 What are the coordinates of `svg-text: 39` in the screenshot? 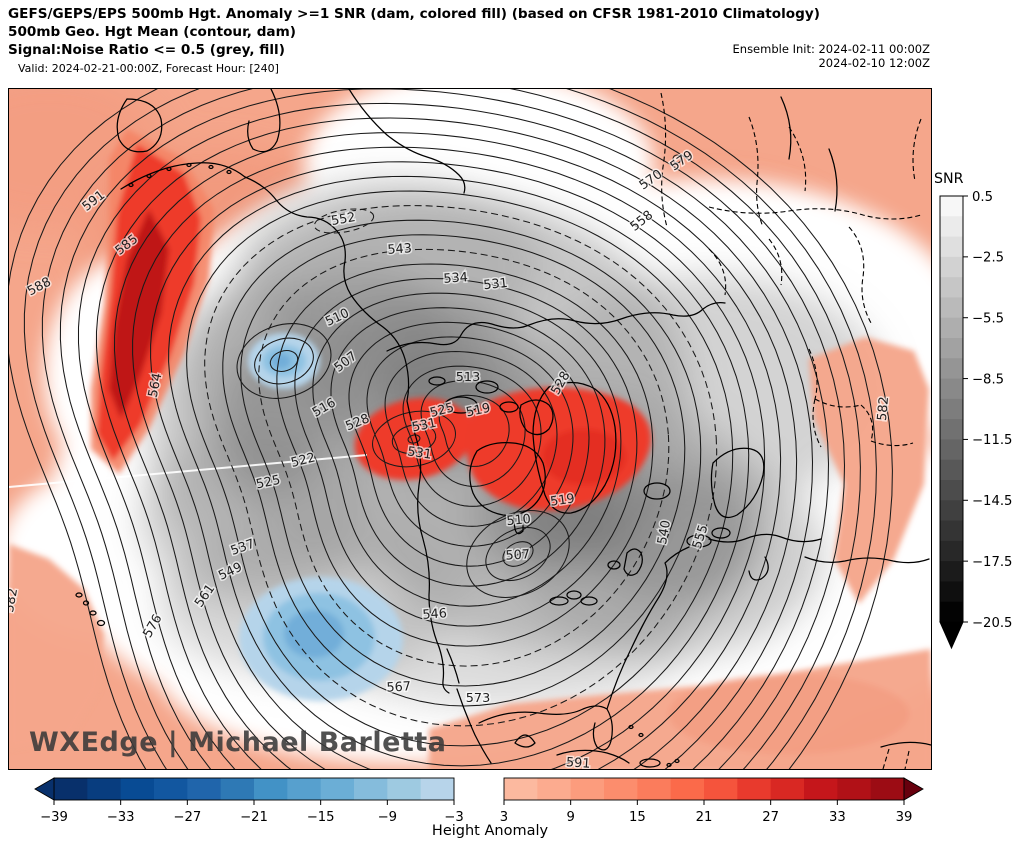 It's located at (904, 817).